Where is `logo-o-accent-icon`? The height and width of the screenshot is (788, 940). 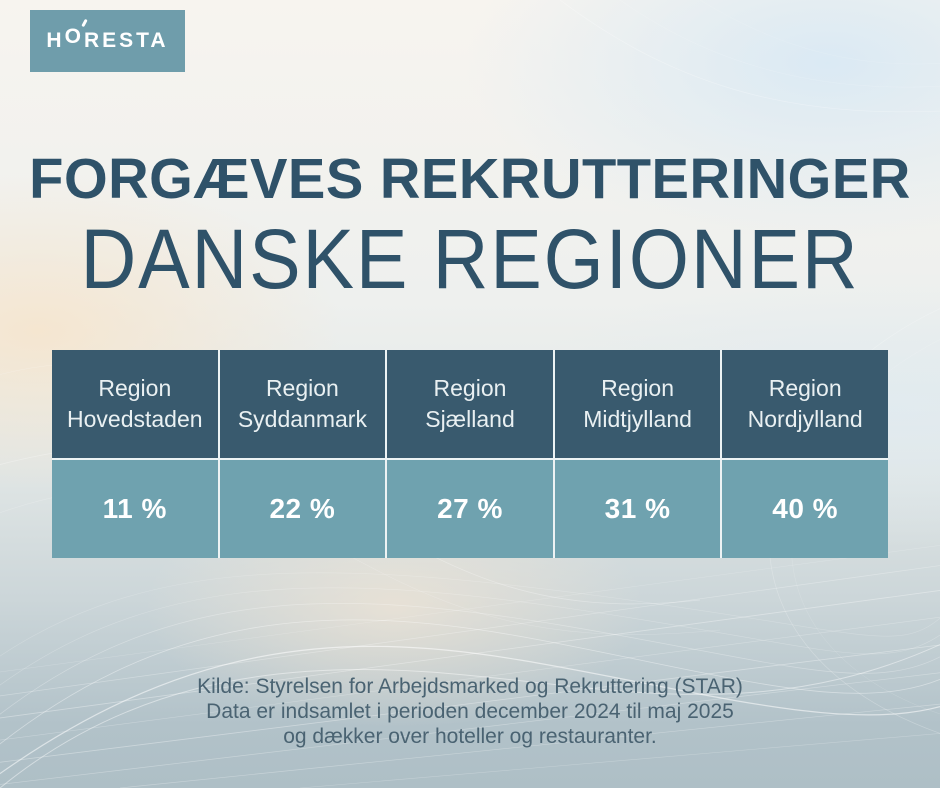 logo-o-accent-icon is located at coordinates (84, 23).